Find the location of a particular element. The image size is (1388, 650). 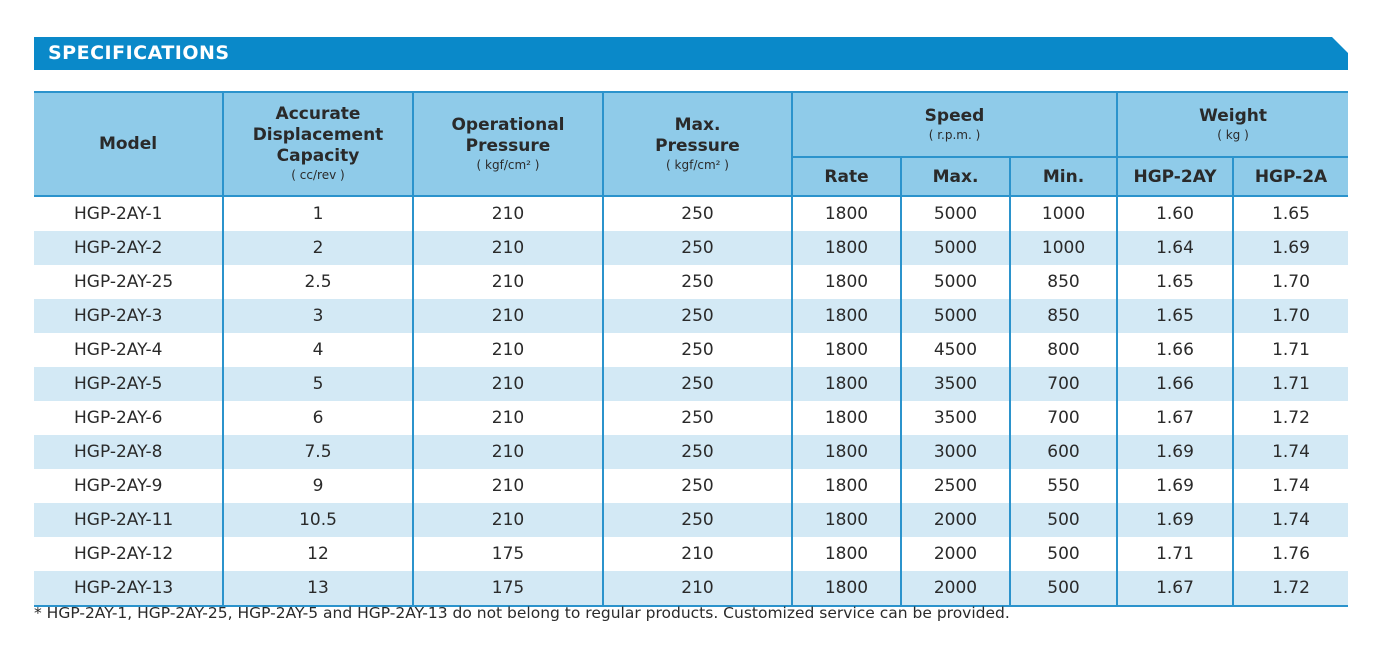

cell-model: HGP-2AY-9 is located at coordinates (129, 486).